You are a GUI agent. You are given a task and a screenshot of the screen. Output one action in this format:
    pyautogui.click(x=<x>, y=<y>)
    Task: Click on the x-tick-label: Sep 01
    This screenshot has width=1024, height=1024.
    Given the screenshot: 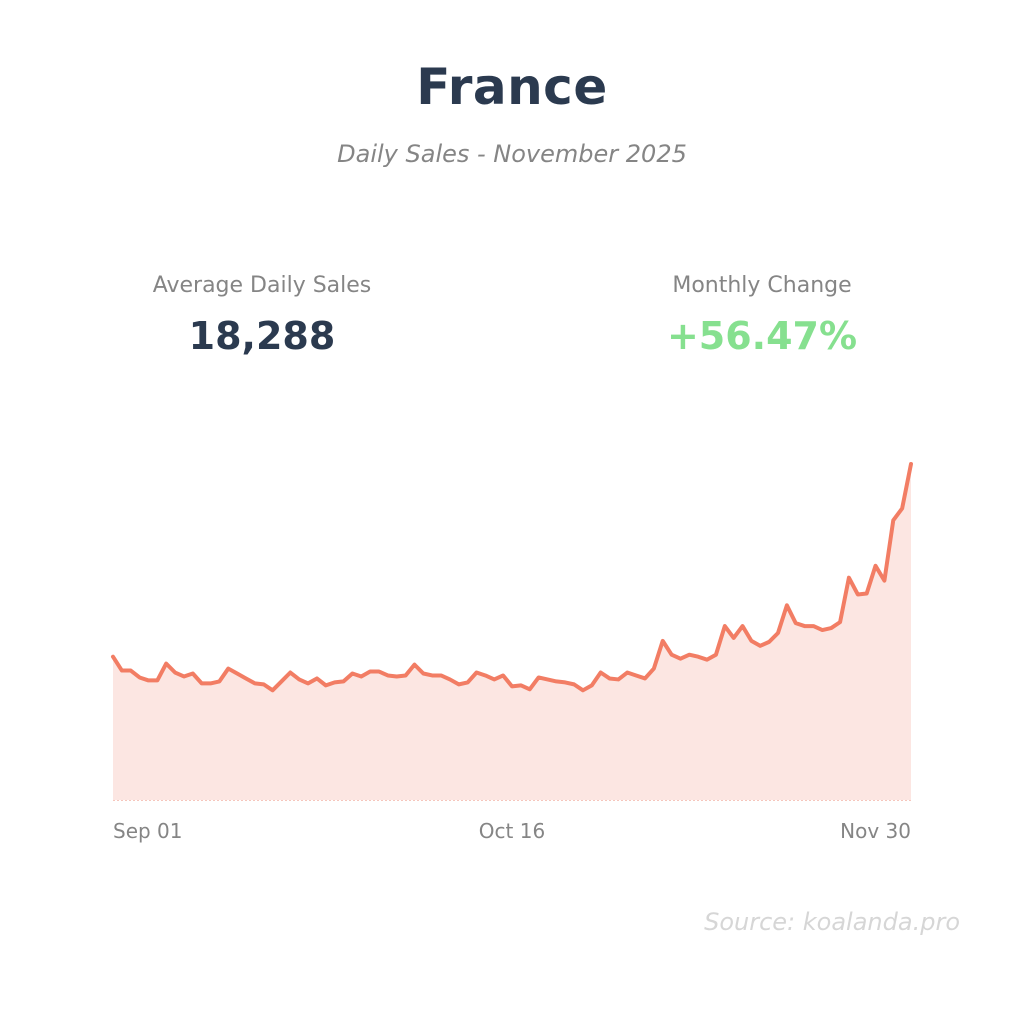 What is the action you would take?
    pyautogui.click(x=148, y=831)
    